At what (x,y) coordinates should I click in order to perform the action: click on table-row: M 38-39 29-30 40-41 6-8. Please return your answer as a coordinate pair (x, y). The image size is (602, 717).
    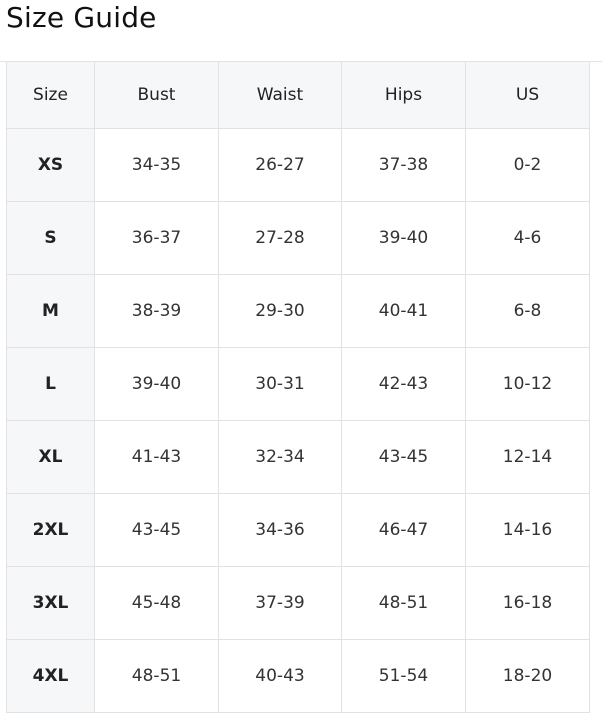
    Looking at the image, I should click on (298, 311).